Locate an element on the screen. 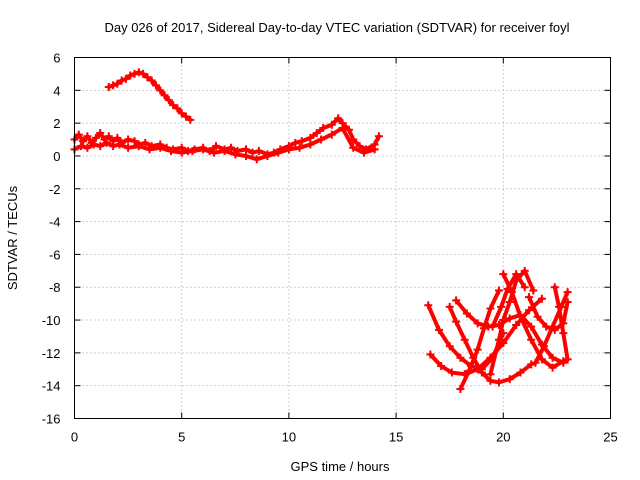  y-tick-label: -16 is located at coordinates (51, 419).